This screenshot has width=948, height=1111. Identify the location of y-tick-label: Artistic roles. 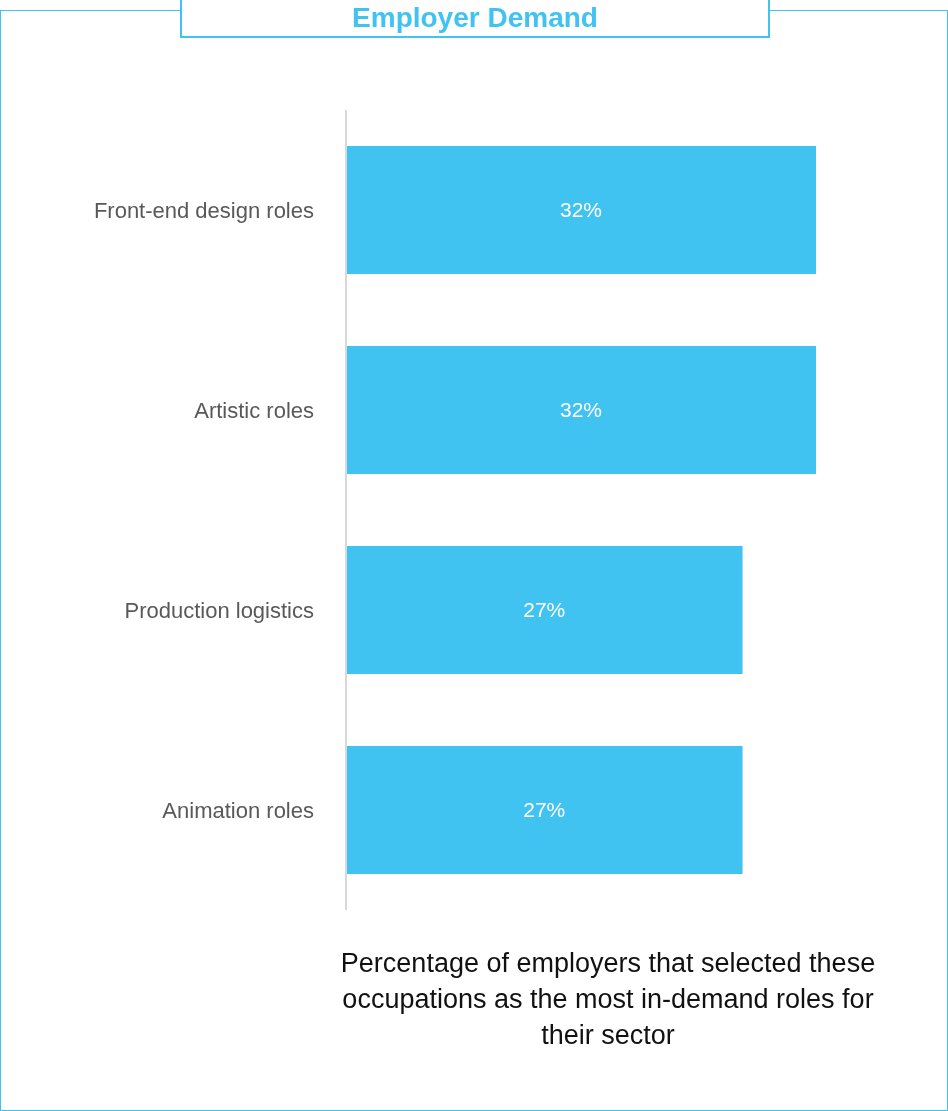
(254, 410).